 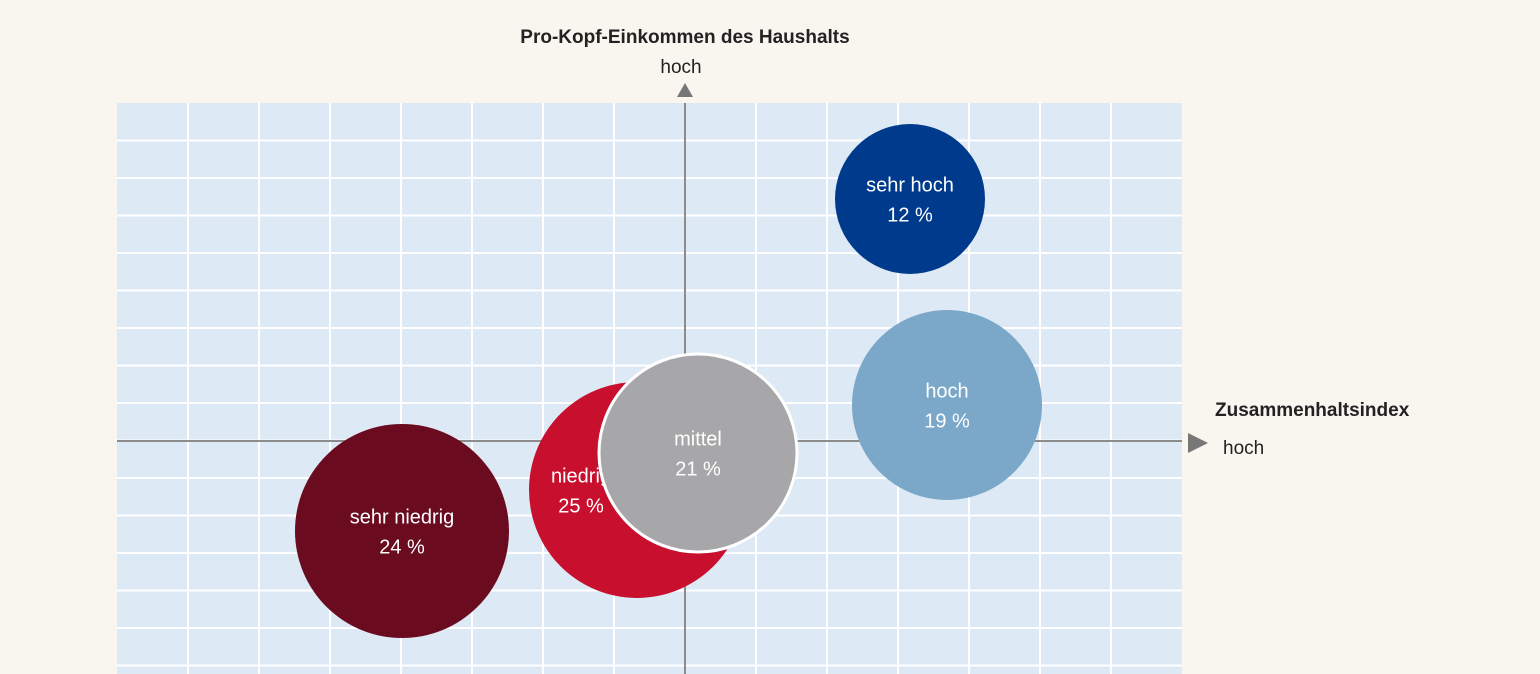 I want to click on x-axis-end: hoch, so click(x=1243, y=448).